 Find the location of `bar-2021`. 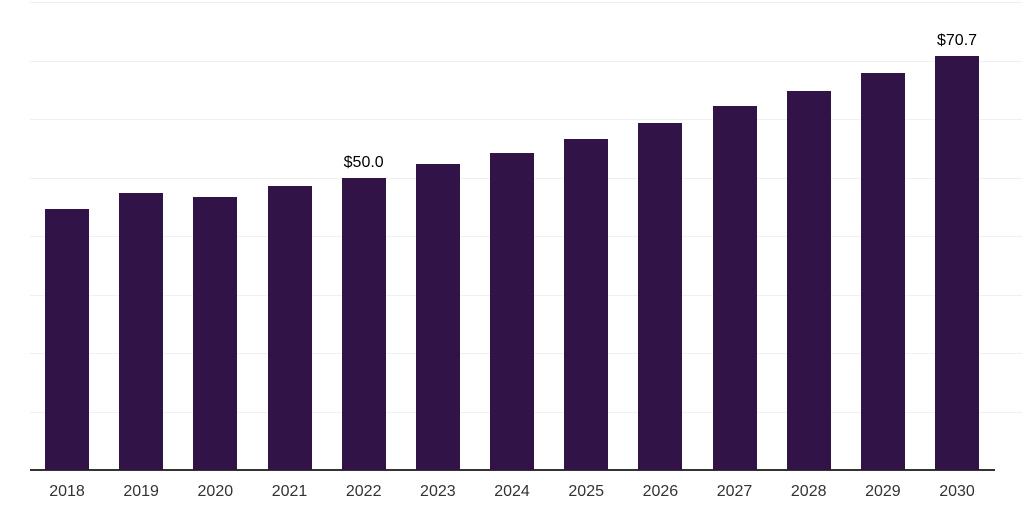

bar-2021 is located at coordinates (289, 327).